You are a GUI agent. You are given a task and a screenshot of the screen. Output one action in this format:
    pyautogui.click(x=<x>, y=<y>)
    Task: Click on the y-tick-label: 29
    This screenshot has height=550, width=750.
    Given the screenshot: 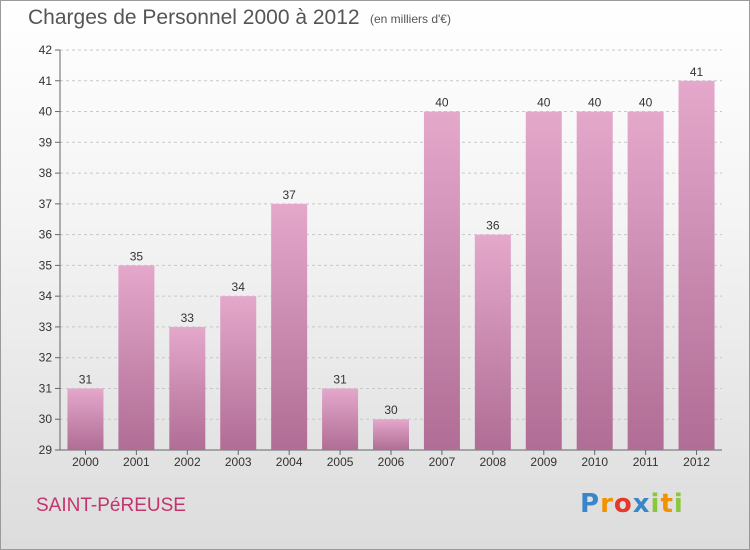 What is the action you would take?
    pyautogui.click(x=46, y=450)
    